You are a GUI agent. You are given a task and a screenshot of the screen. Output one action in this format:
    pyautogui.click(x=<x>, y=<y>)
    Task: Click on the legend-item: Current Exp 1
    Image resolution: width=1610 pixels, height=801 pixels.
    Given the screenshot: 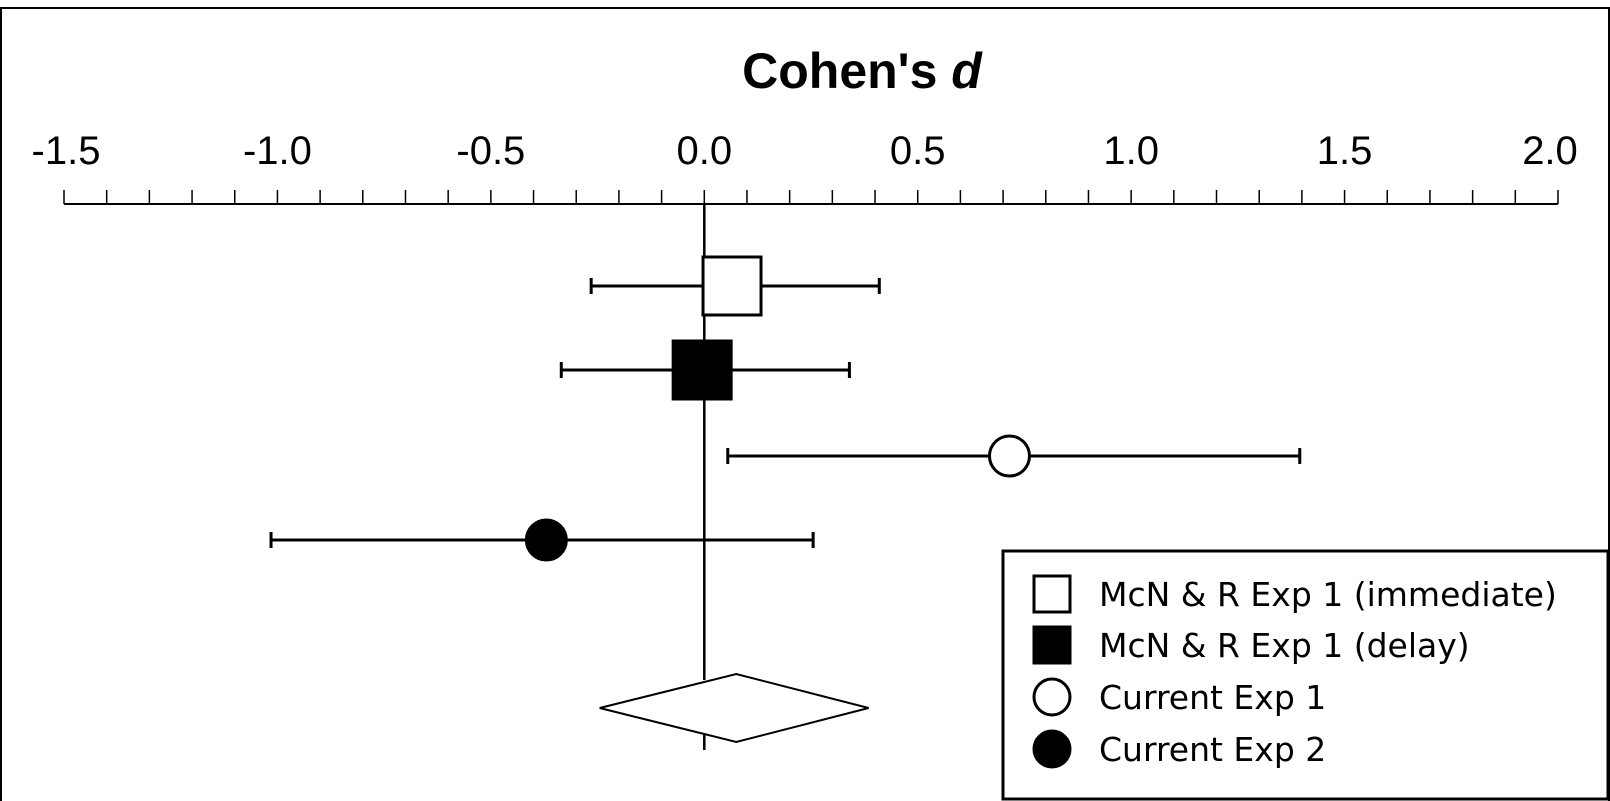 What is the action you would take?
    pyautogui.click(x=1179, y=697)
    